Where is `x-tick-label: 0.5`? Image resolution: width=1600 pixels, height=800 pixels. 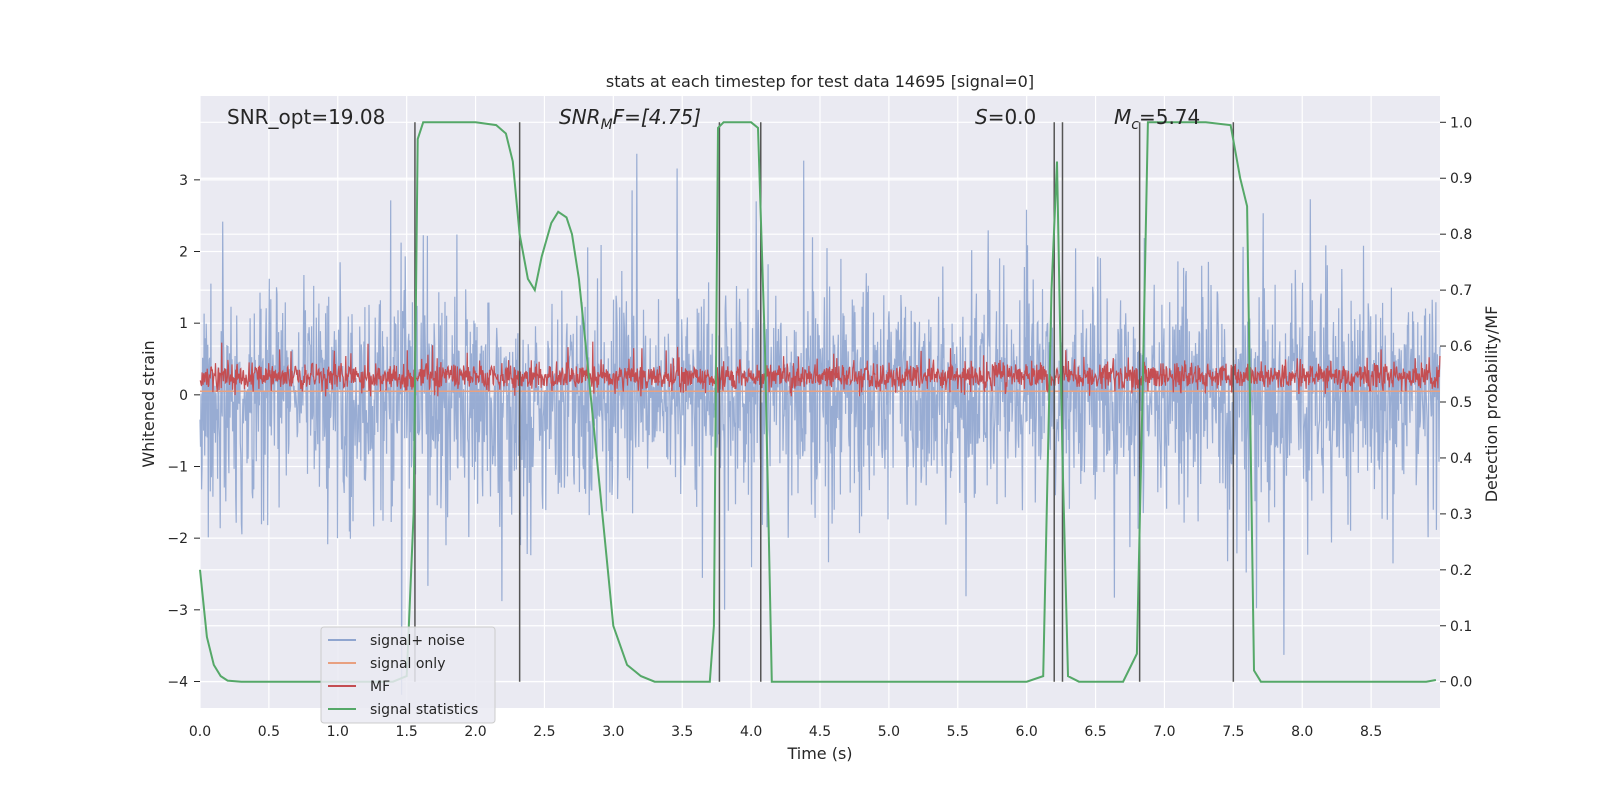
x-tick-label: 0.5 is located at coordinates (269, 732).